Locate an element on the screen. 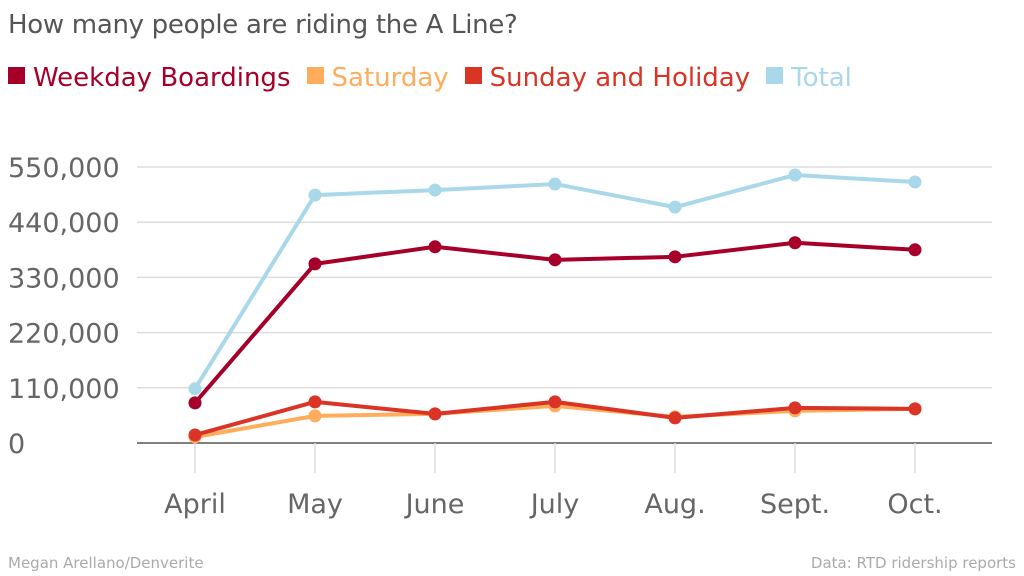 The image size is (1024, 576). chart-title: How many people are riding the A Line? is located at coordinates (263, 25).